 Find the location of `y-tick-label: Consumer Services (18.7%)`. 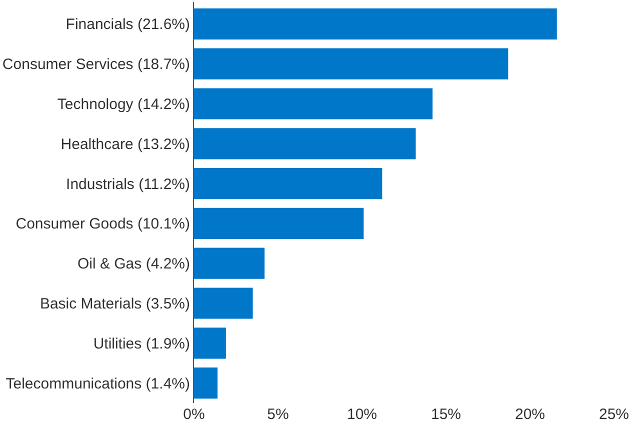

y-tick-label: Consumer Services (18.7%) is located at coordinates (96, 65).